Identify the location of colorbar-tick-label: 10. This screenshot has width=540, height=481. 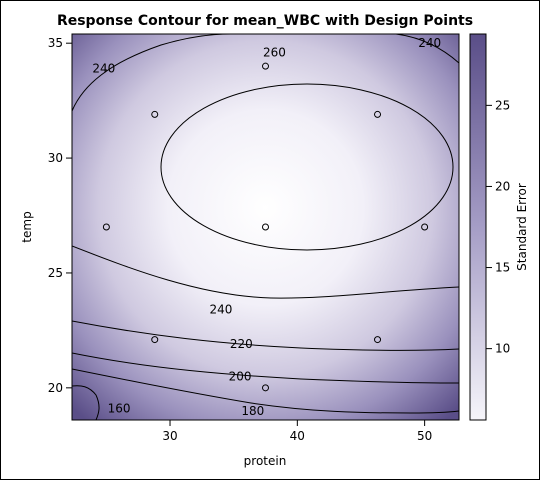
(502, 349).